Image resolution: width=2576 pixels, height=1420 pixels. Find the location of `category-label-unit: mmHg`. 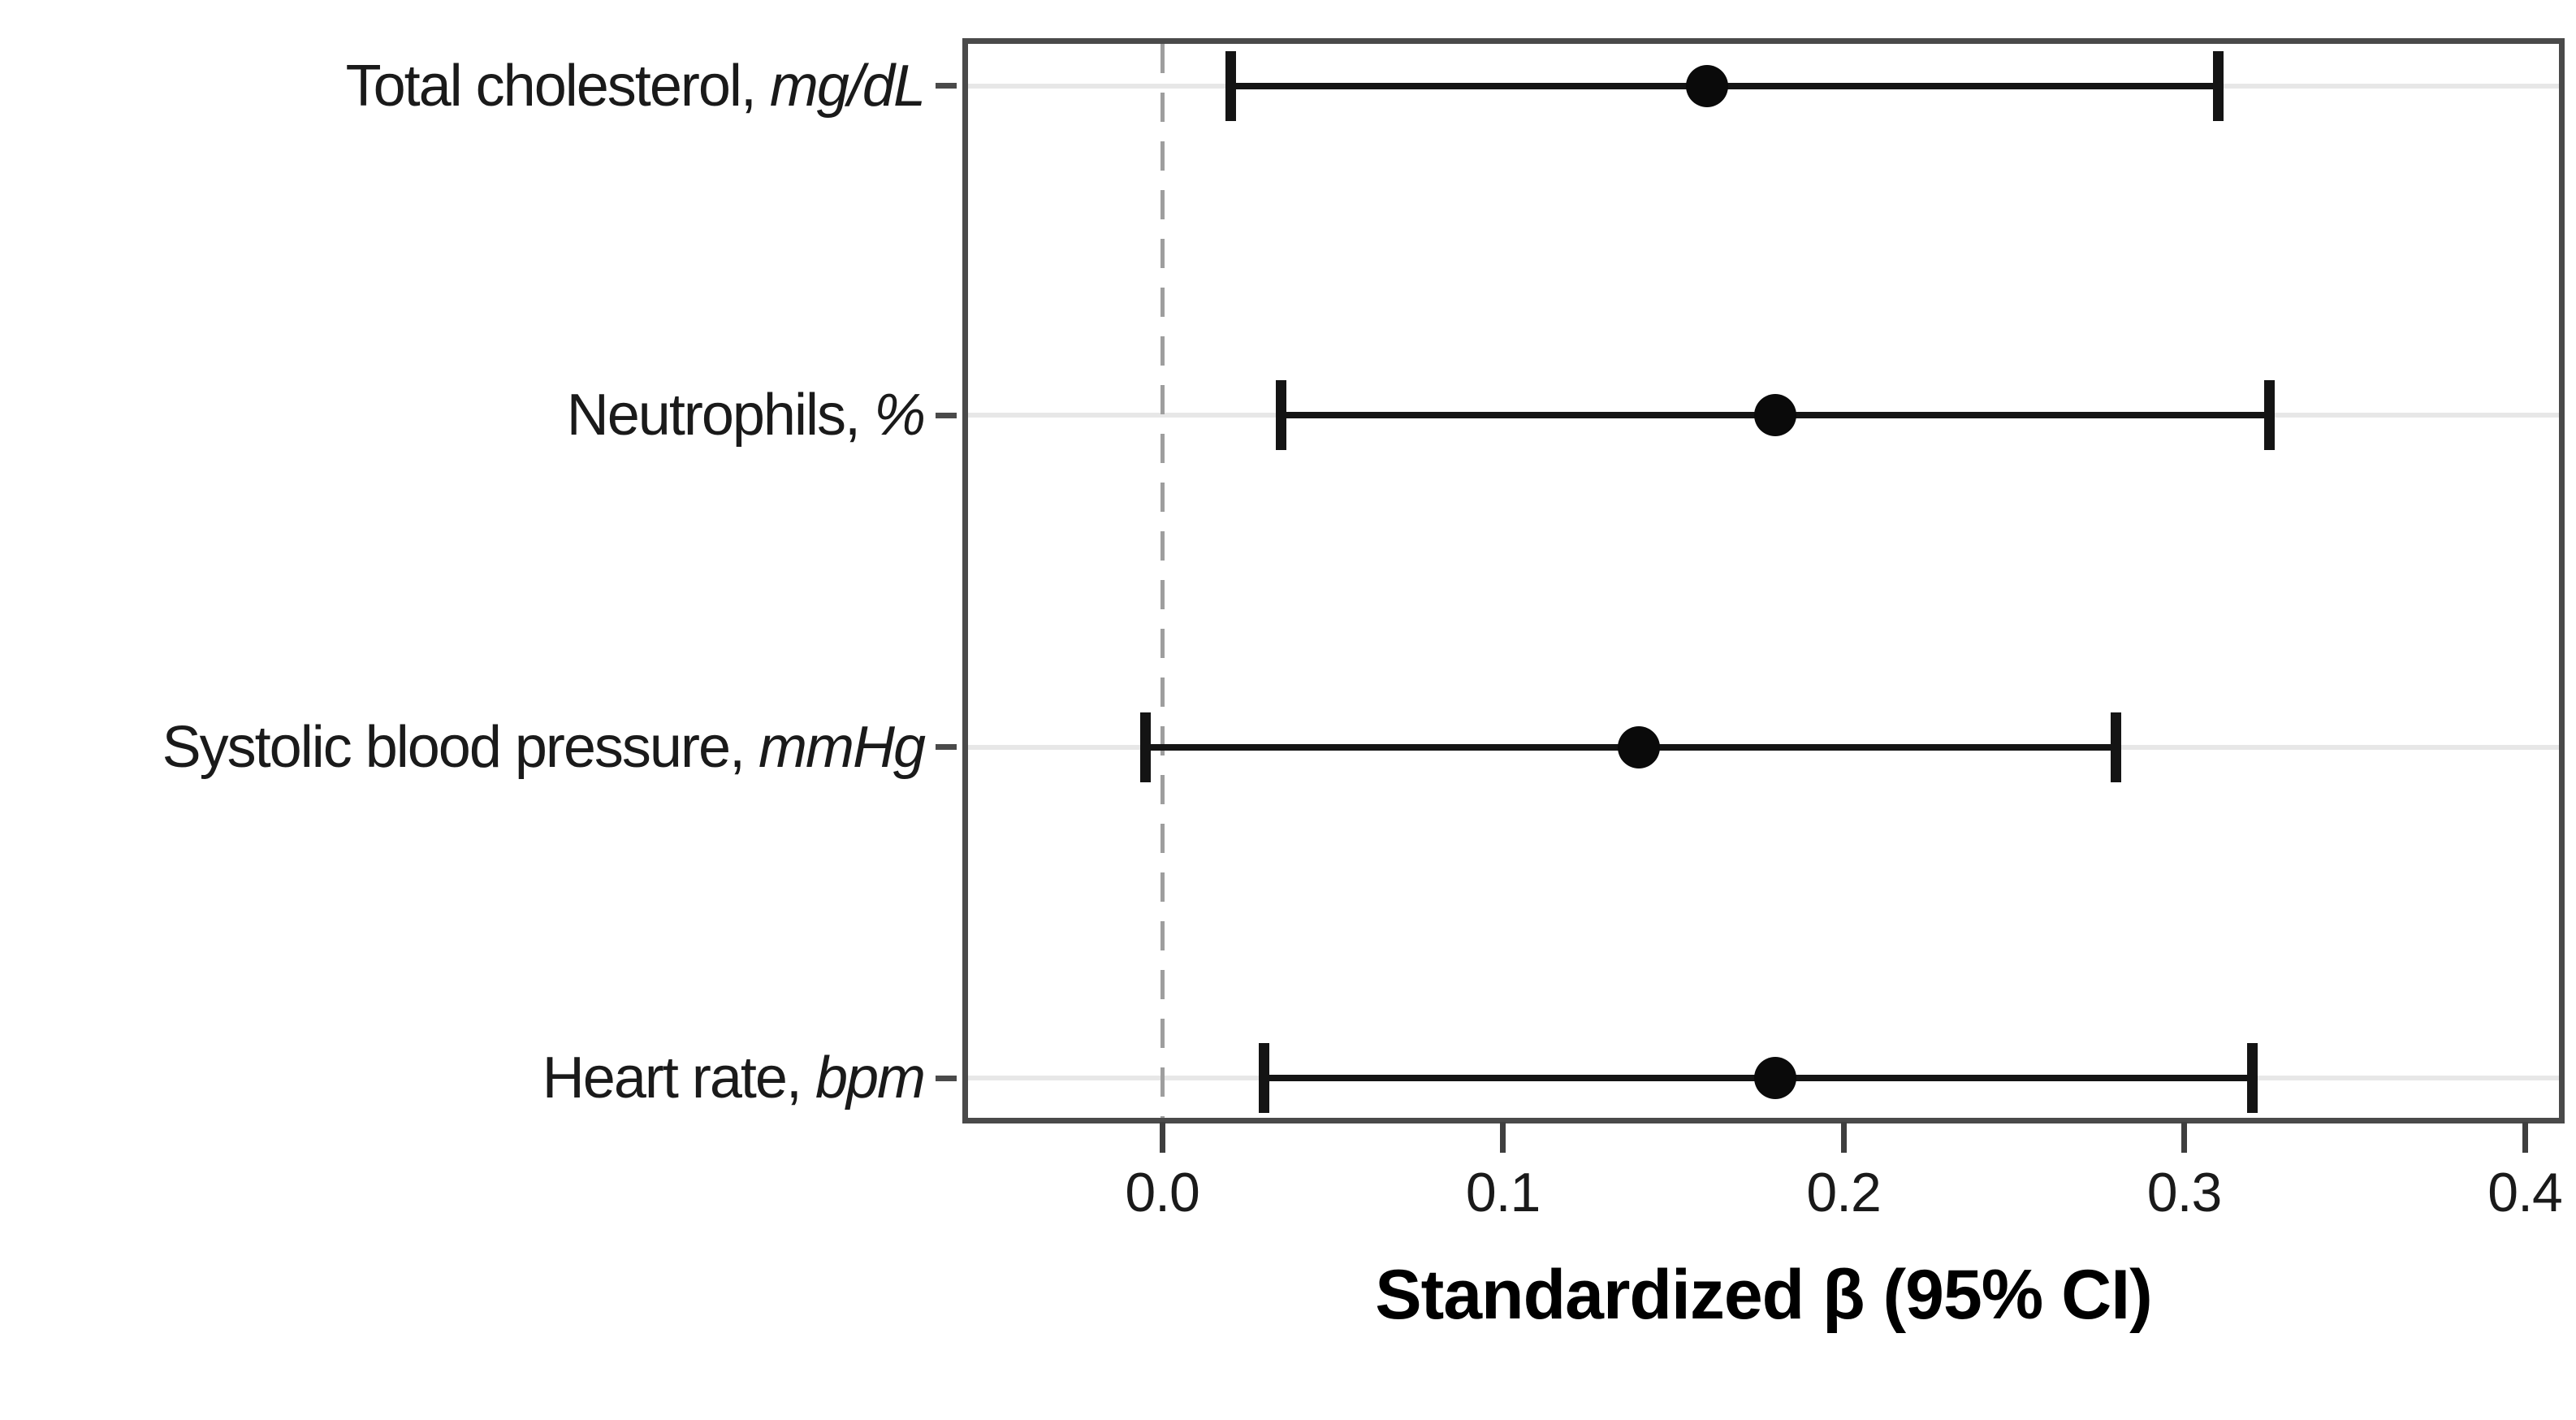

category-label-unit: mmHg is located at coordinates (843, 747).